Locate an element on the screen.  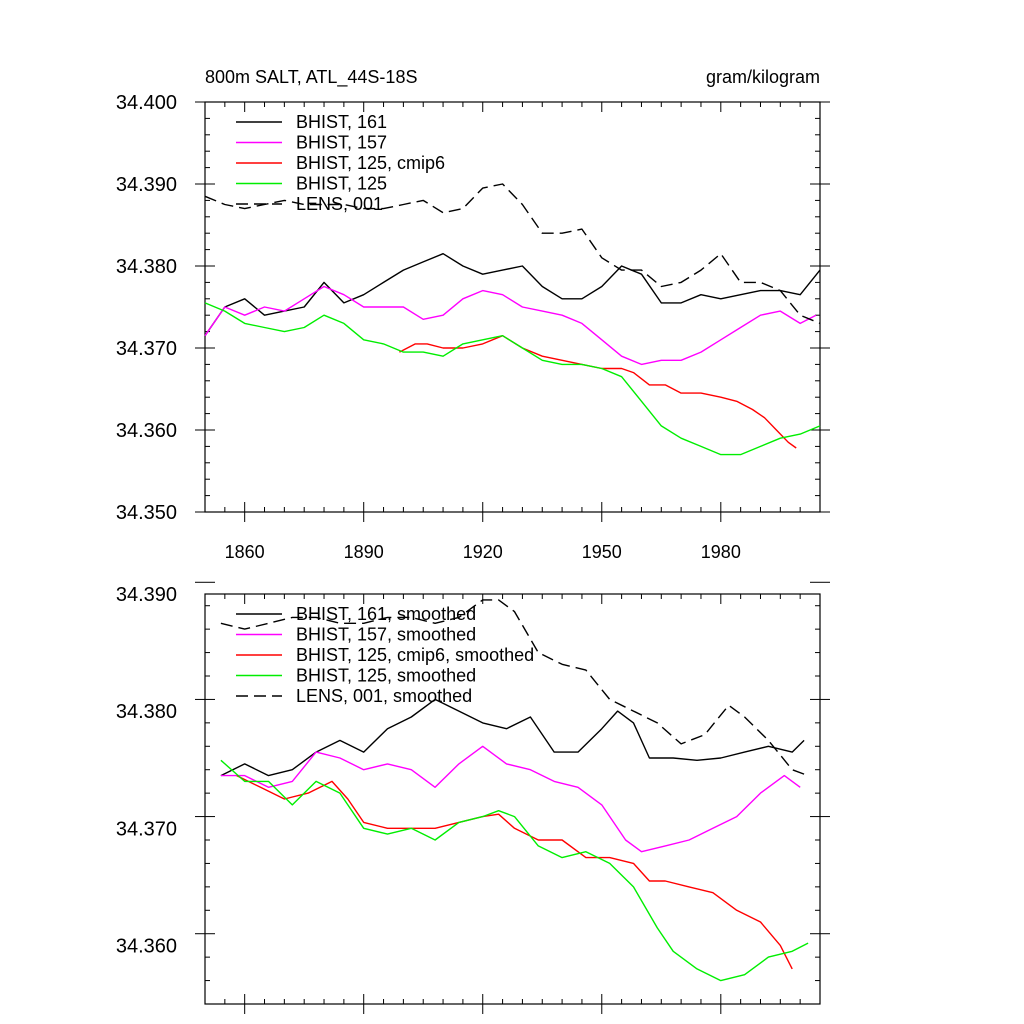
x-tick-label: 1920 is located at coordinates (483, 552).